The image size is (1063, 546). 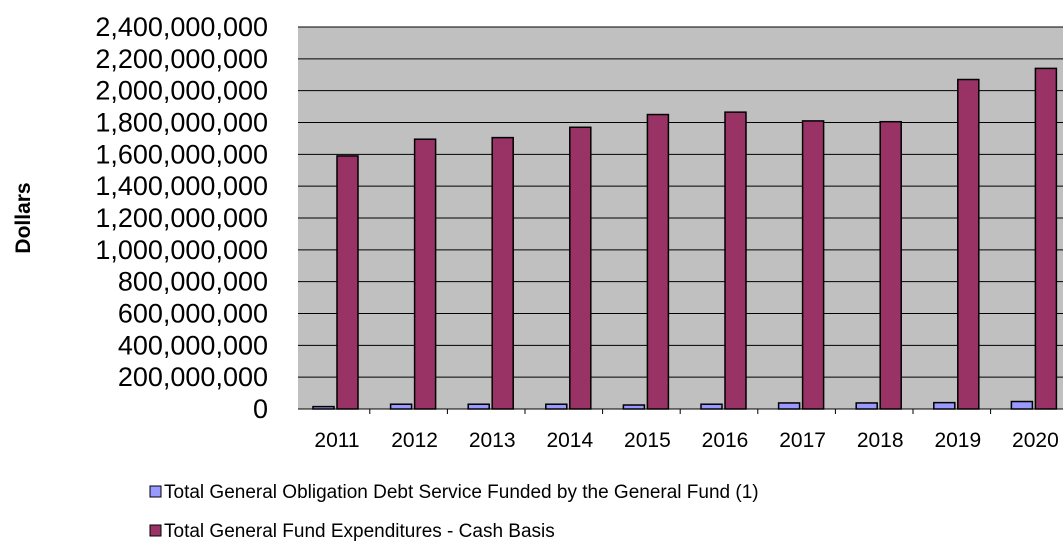 I want to click on x-tick-label: 2018, so click(x=880, y=440).